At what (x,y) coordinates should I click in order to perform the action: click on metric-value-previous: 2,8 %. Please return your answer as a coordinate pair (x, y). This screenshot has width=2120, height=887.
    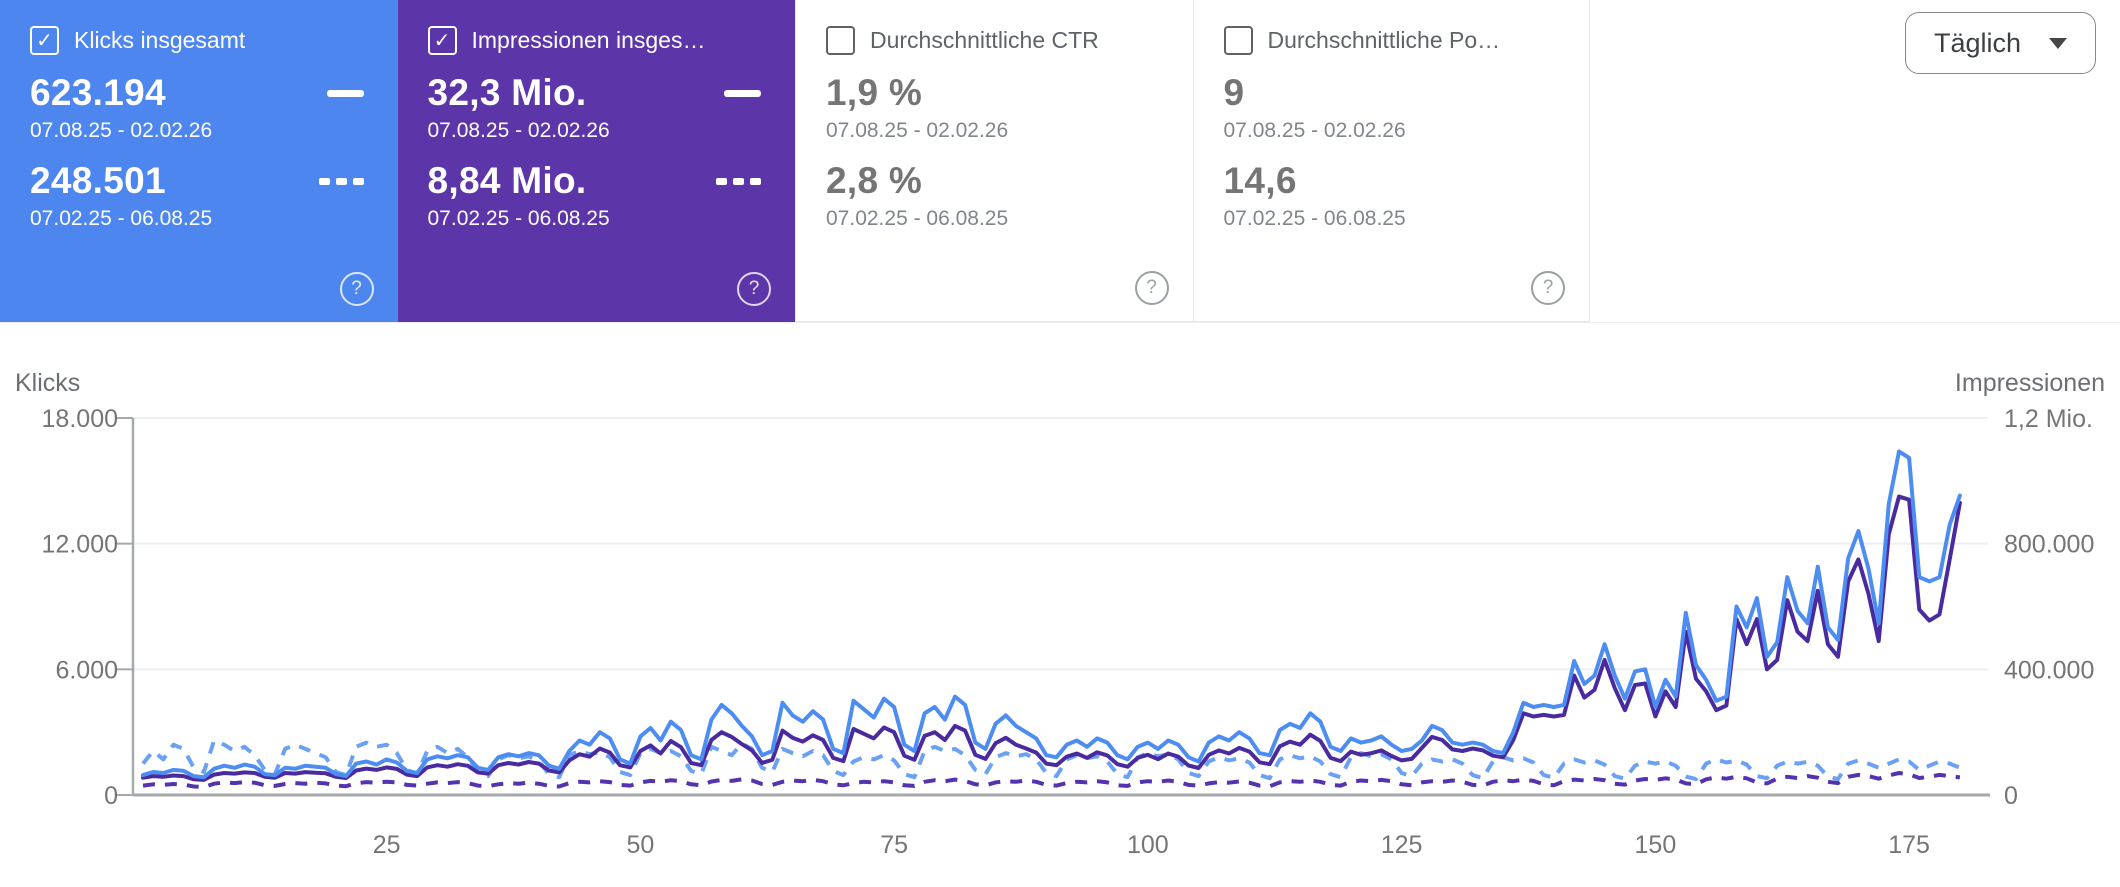
    Looking at the image, I should click on (874, 180).